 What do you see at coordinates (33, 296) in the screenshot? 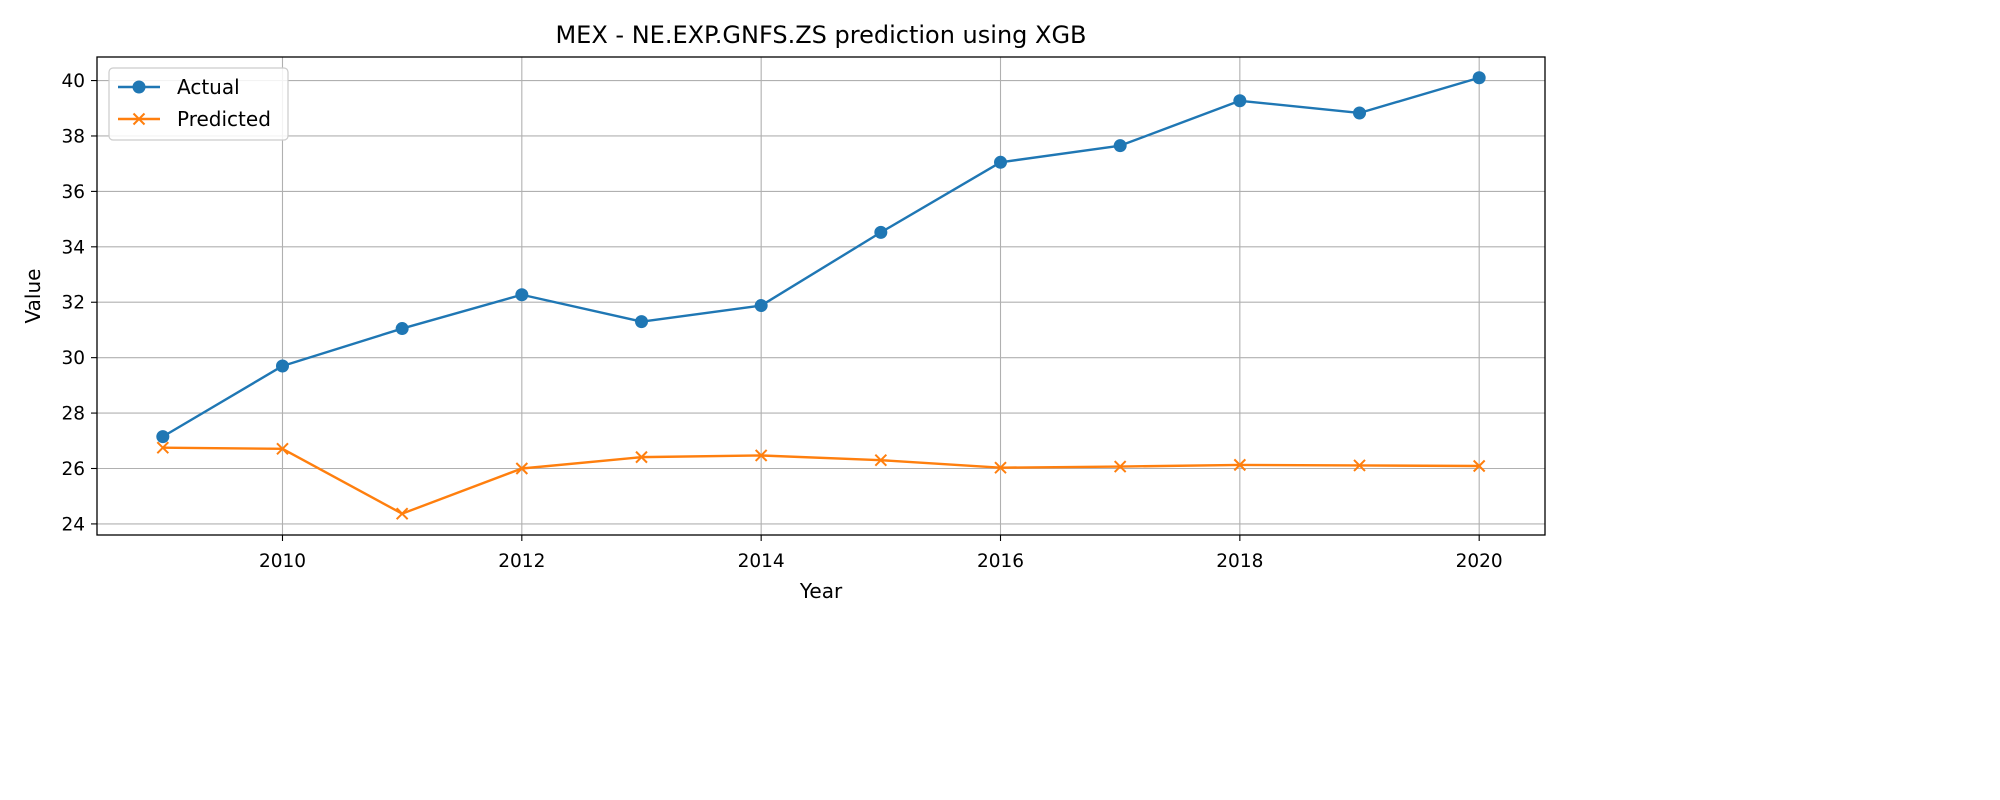
I see `y-axis-label: Value` at bounding box center [33, 296].